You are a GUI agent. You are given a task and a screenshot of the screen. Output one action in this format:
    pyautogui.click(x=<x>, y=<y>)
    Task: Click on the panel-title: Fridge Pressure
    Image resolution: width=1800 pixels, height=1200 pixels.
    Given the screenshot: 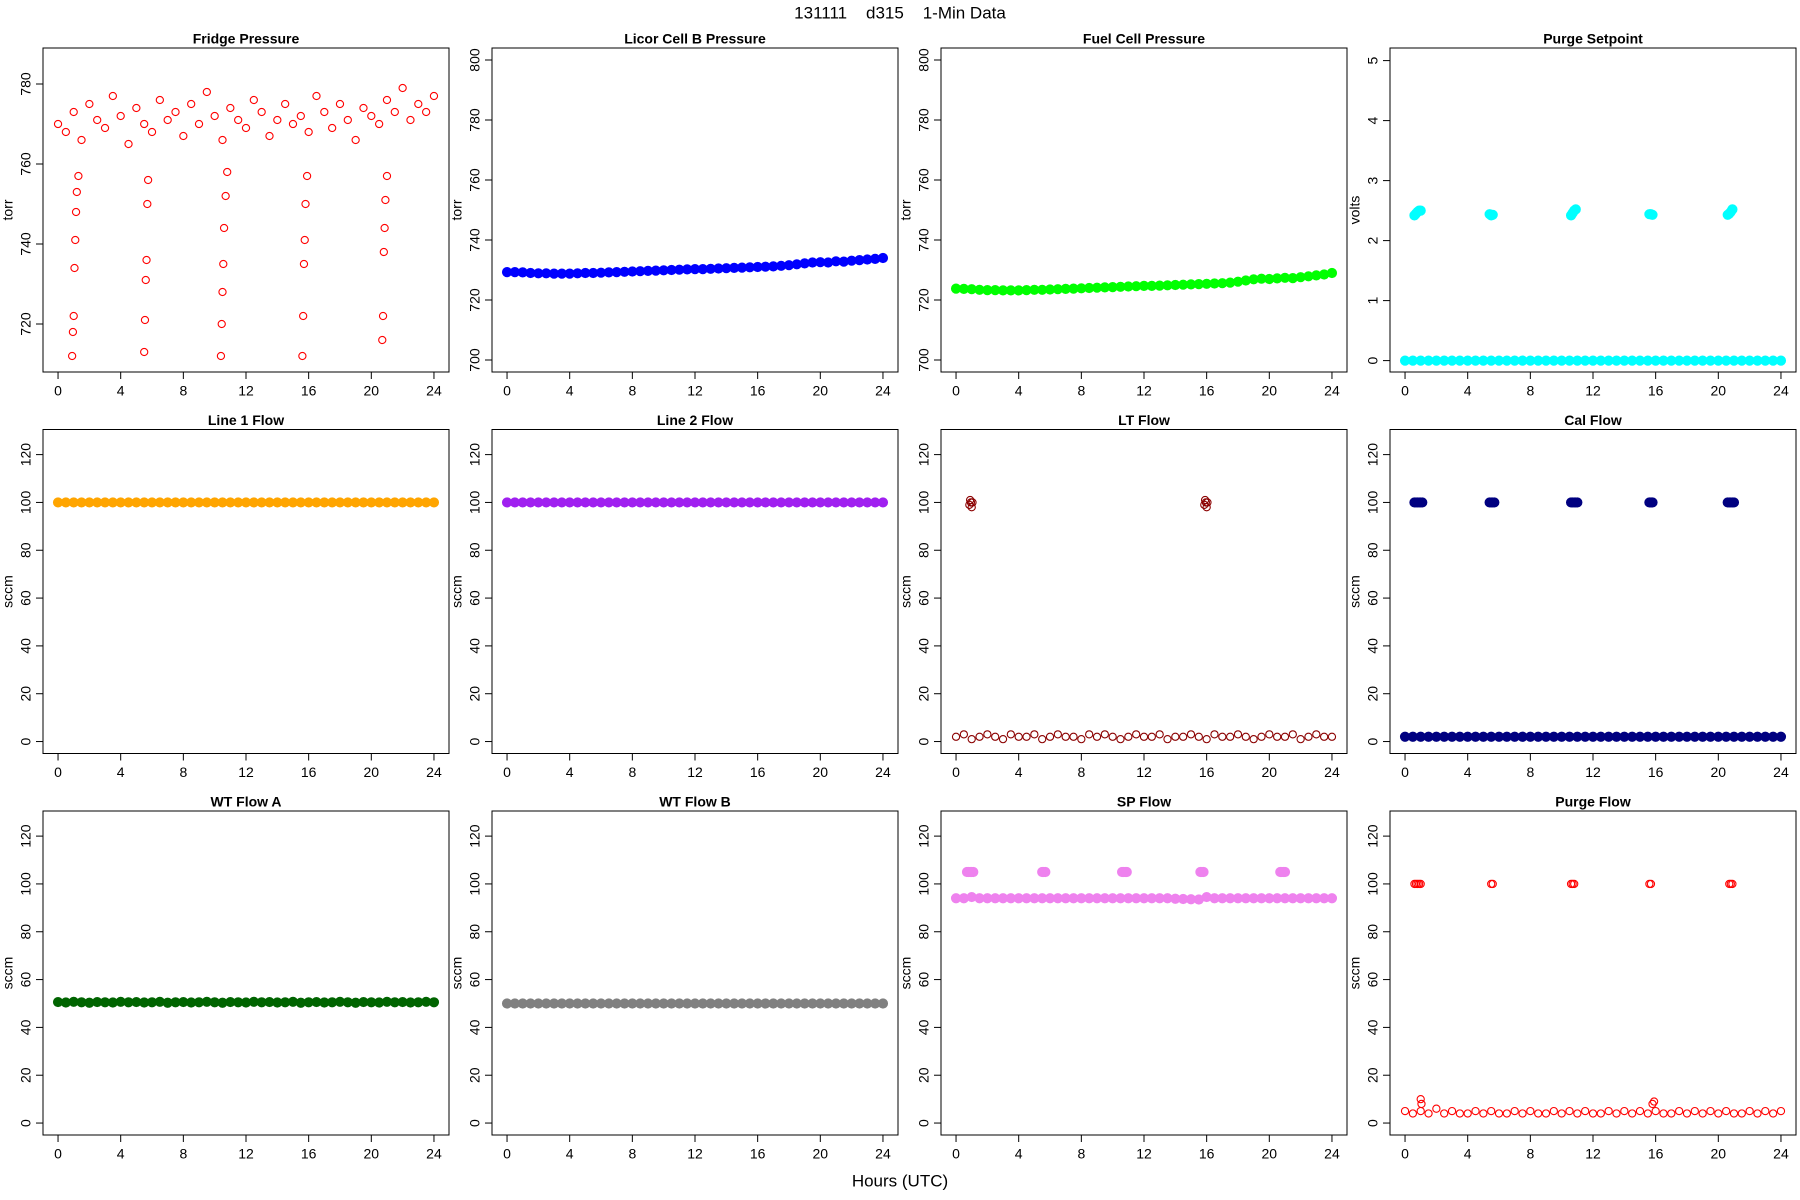 What is the action you would take?
    pyautogui.click(x=246, y=39)
    